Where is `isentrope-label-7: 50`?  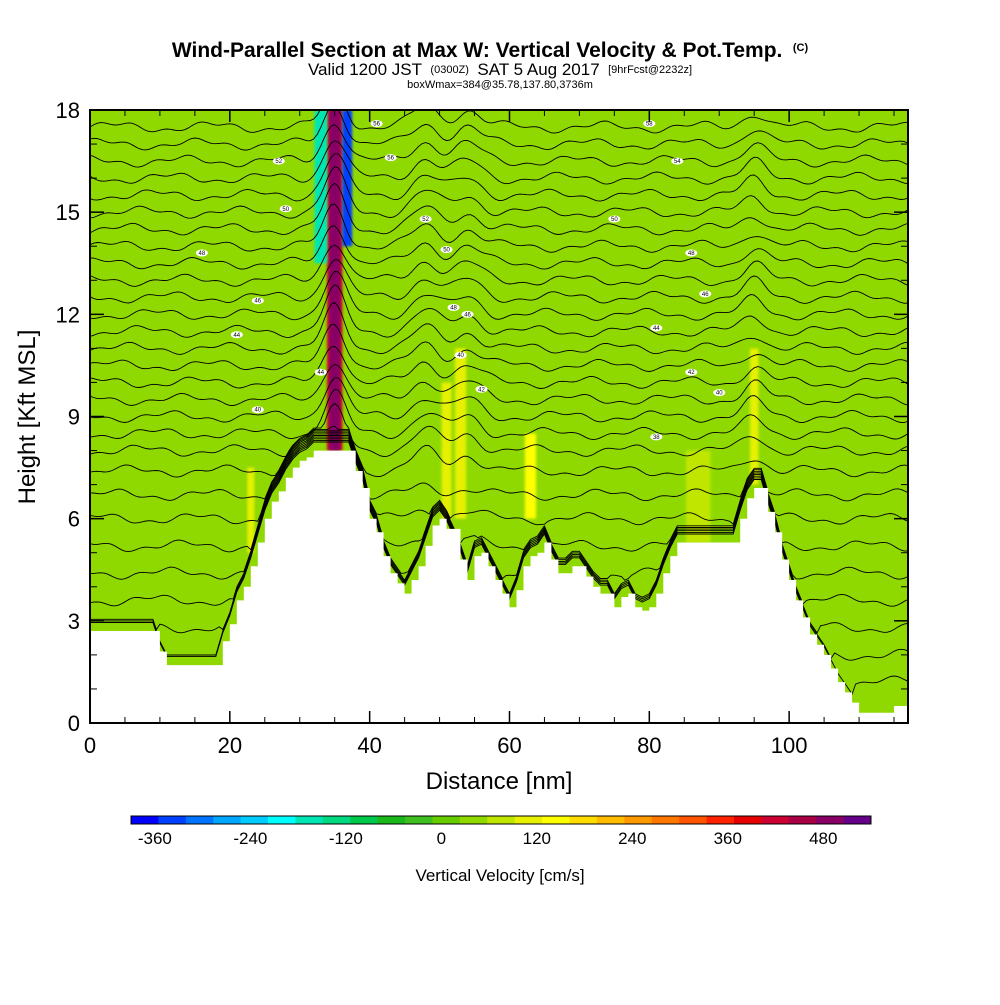 isentrope-label-7: 50 is located at coordinates (614, 220).